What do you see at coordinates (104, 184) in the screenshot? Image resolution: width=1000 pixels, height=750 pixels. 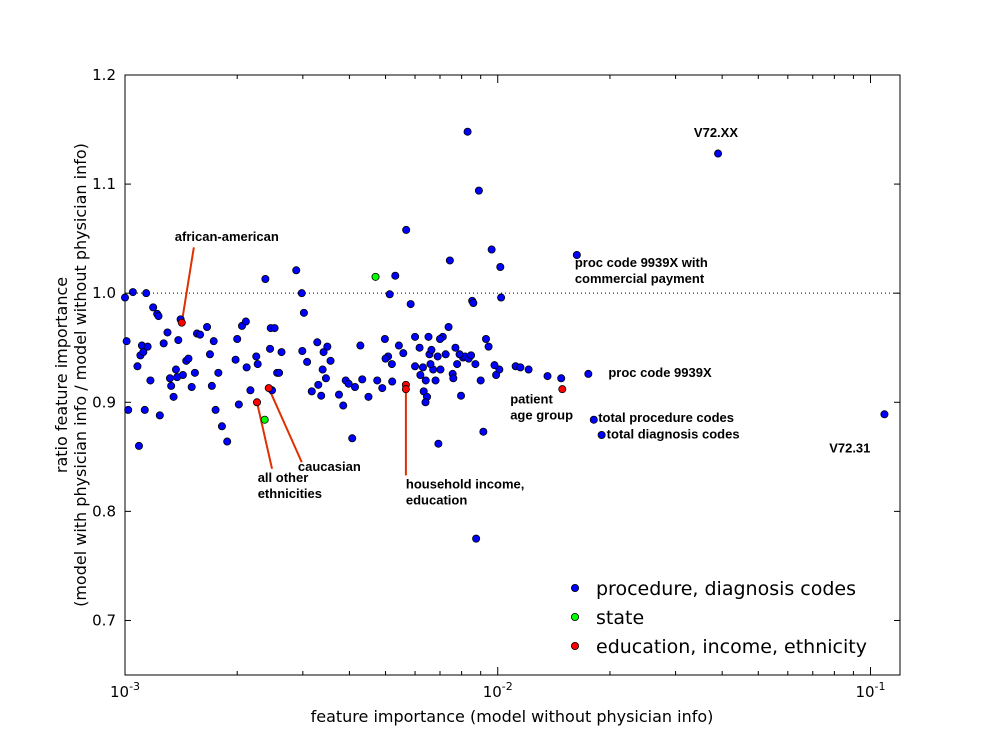 I see `y-tick-label: 1.1` at bounding box center [104, 184].